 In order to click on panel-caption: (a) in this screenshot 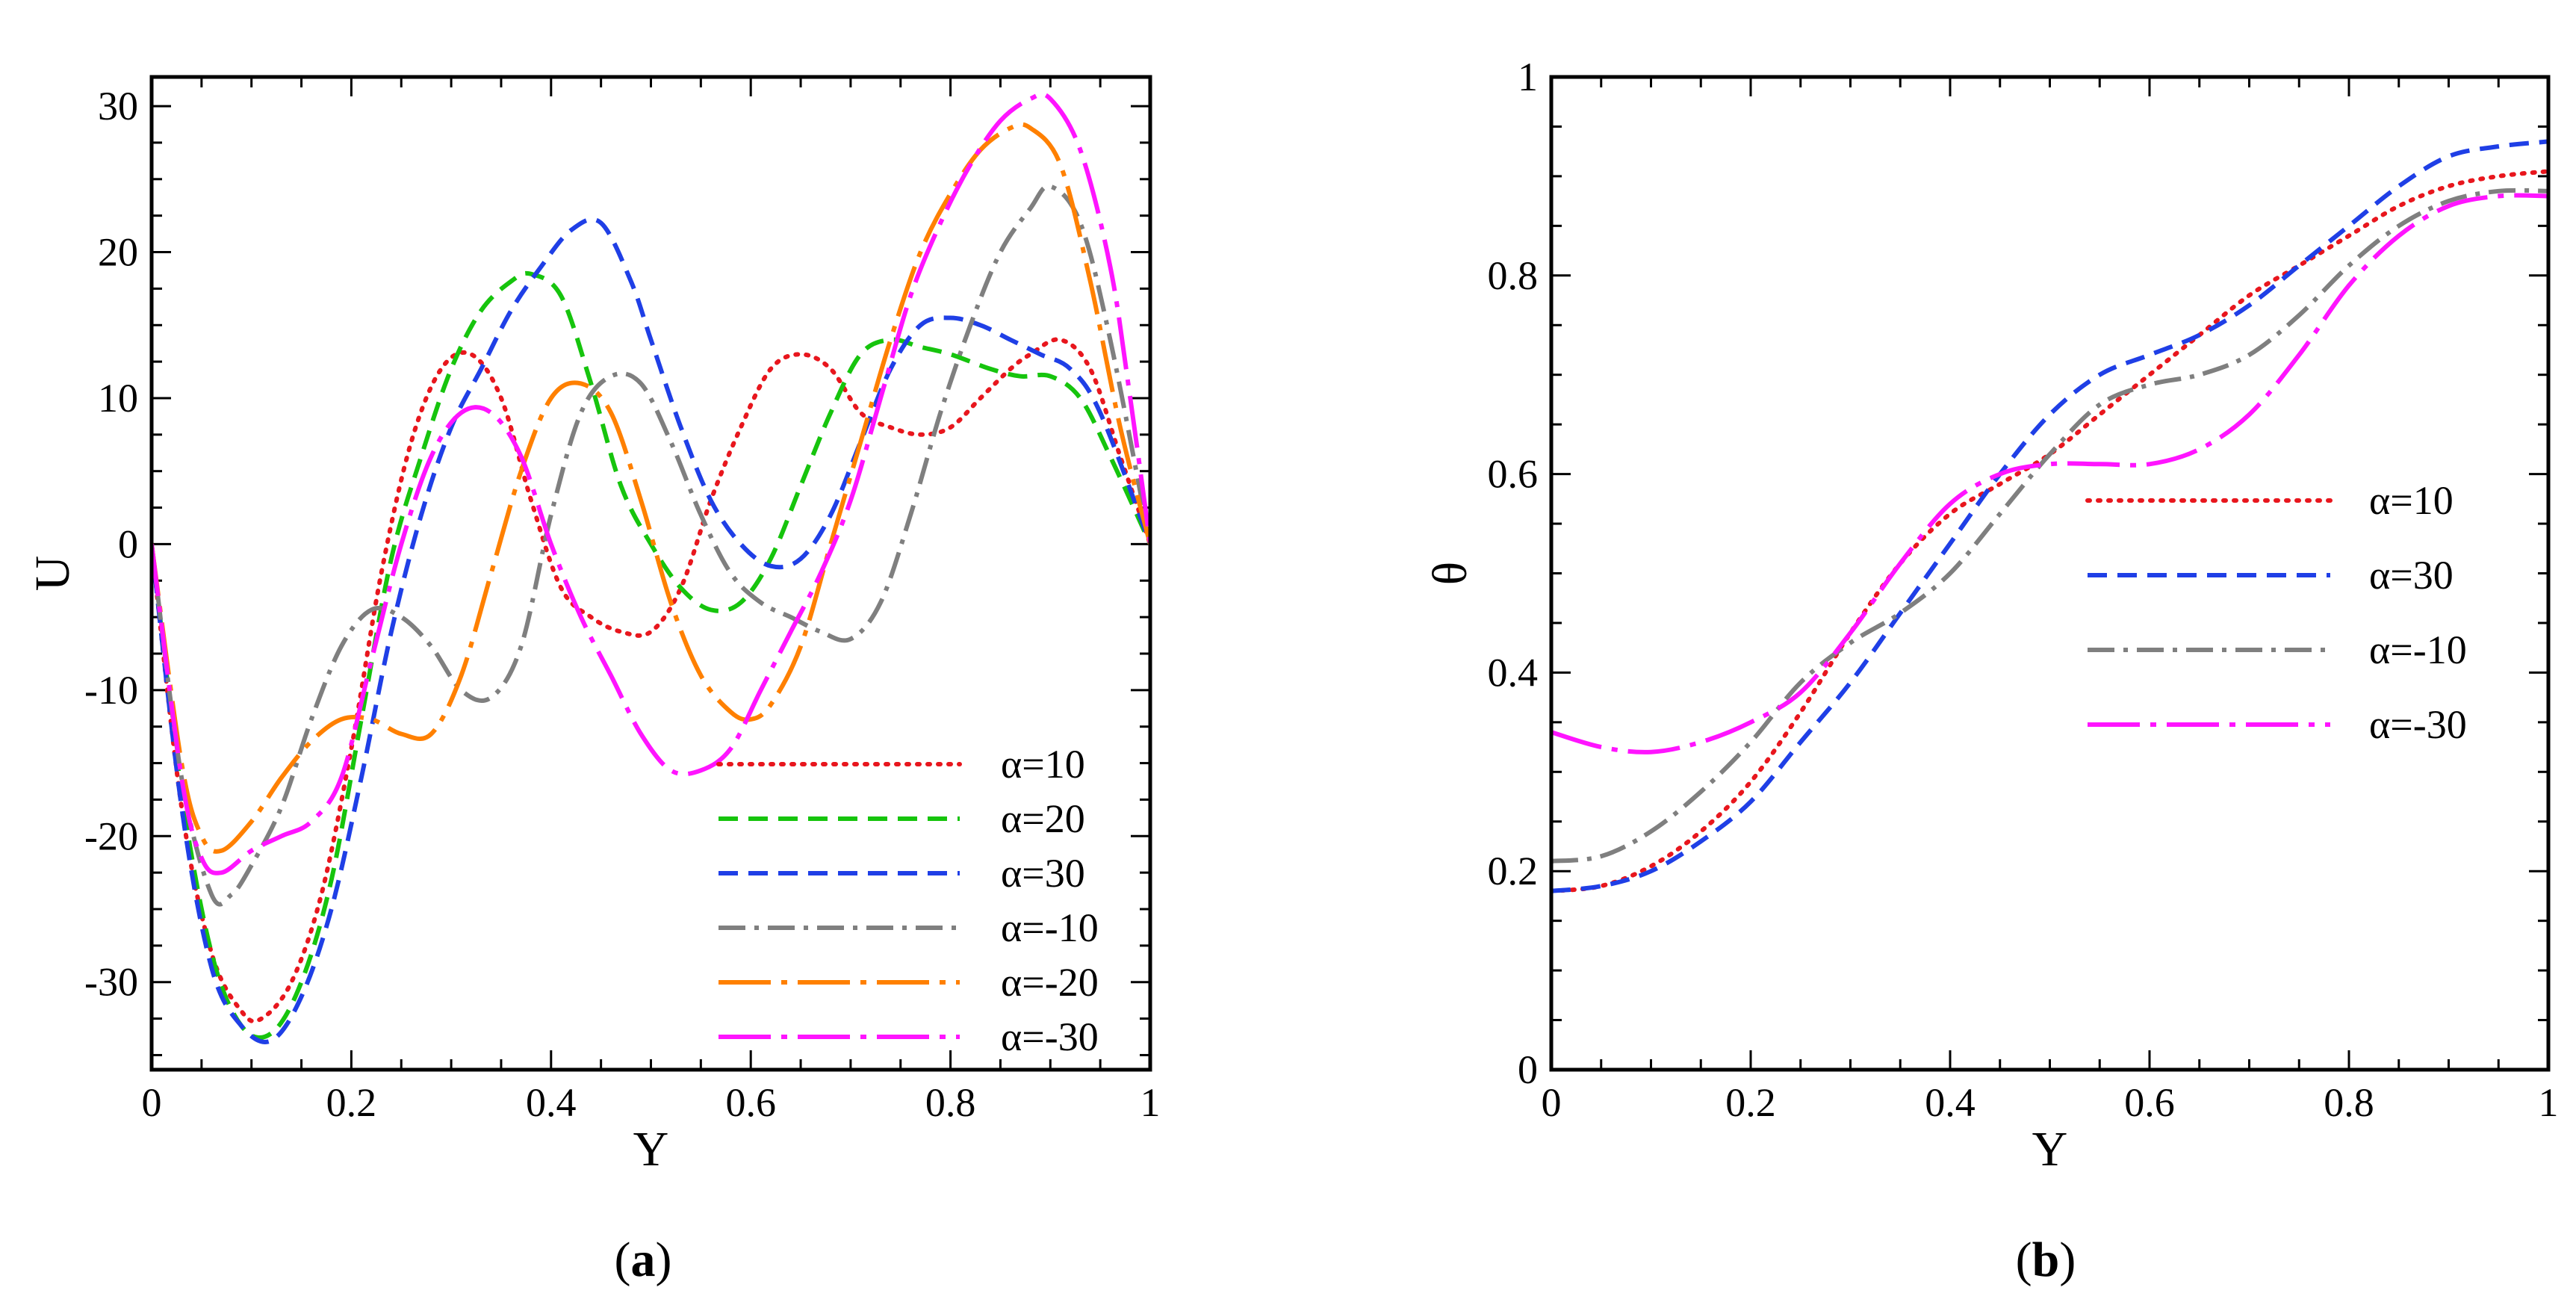, I will do `click(644, 1260)`.